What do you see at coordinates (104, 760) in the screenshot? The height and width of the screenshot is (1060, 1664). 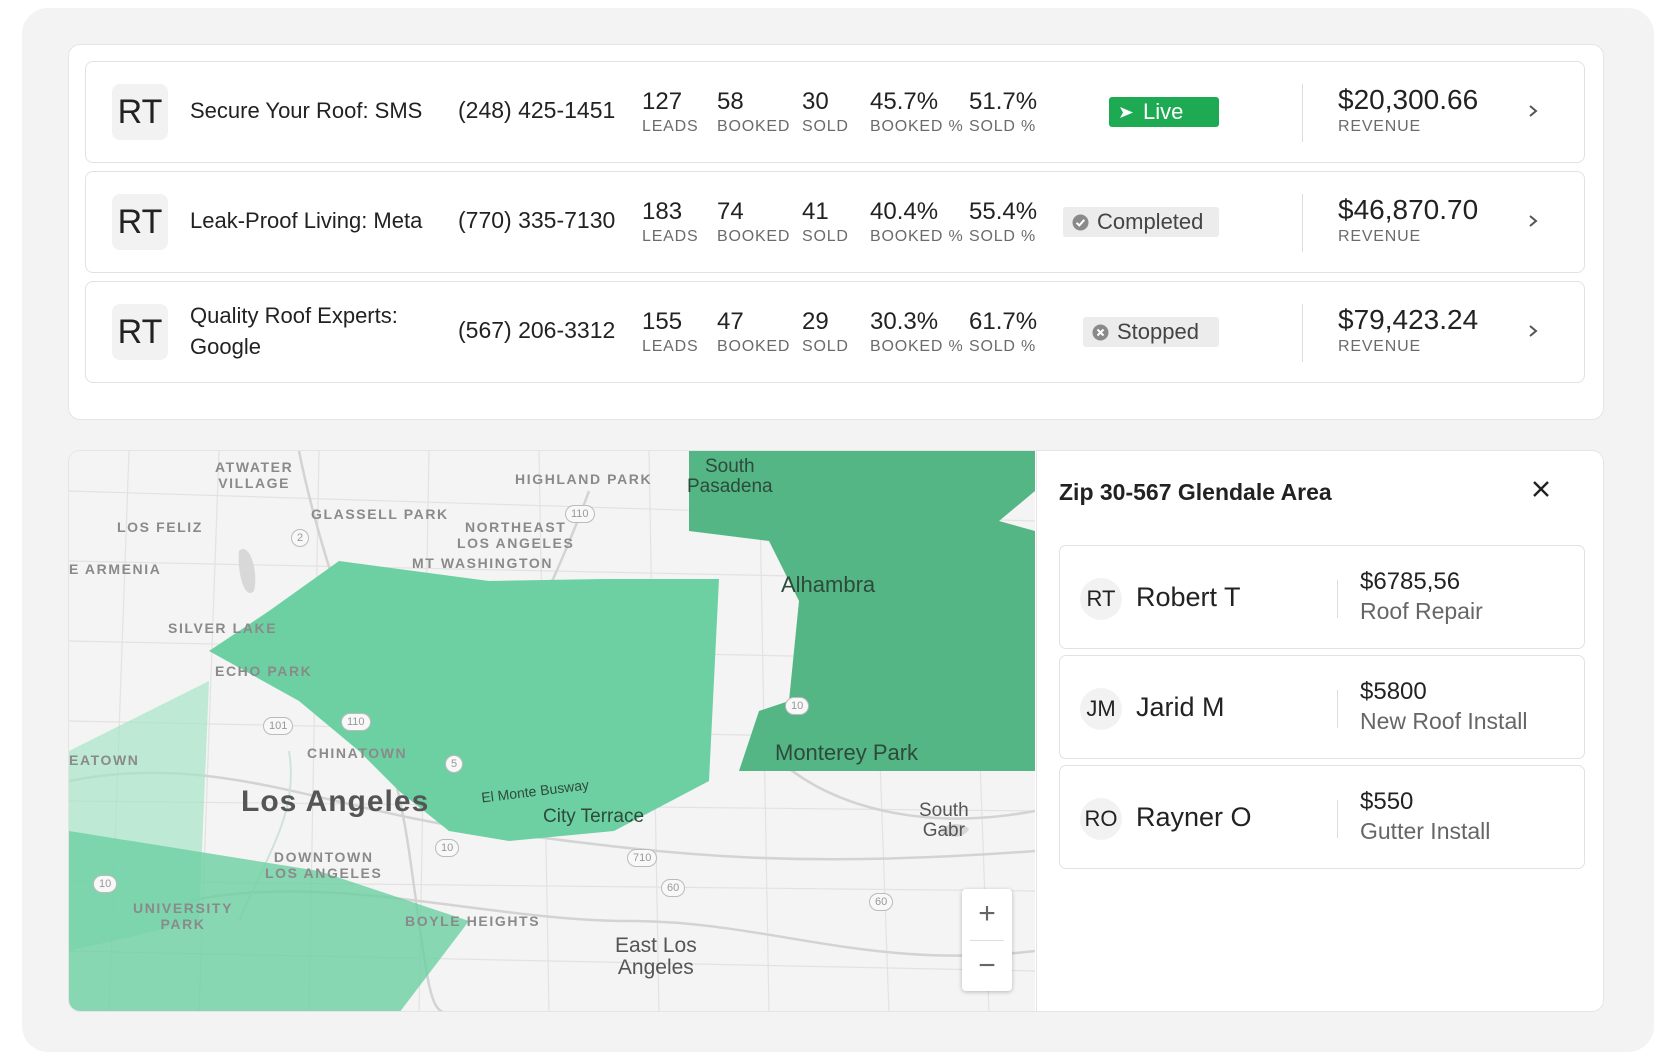 I see `map-place-label: EATOWN` at bounding box center [104, 760].